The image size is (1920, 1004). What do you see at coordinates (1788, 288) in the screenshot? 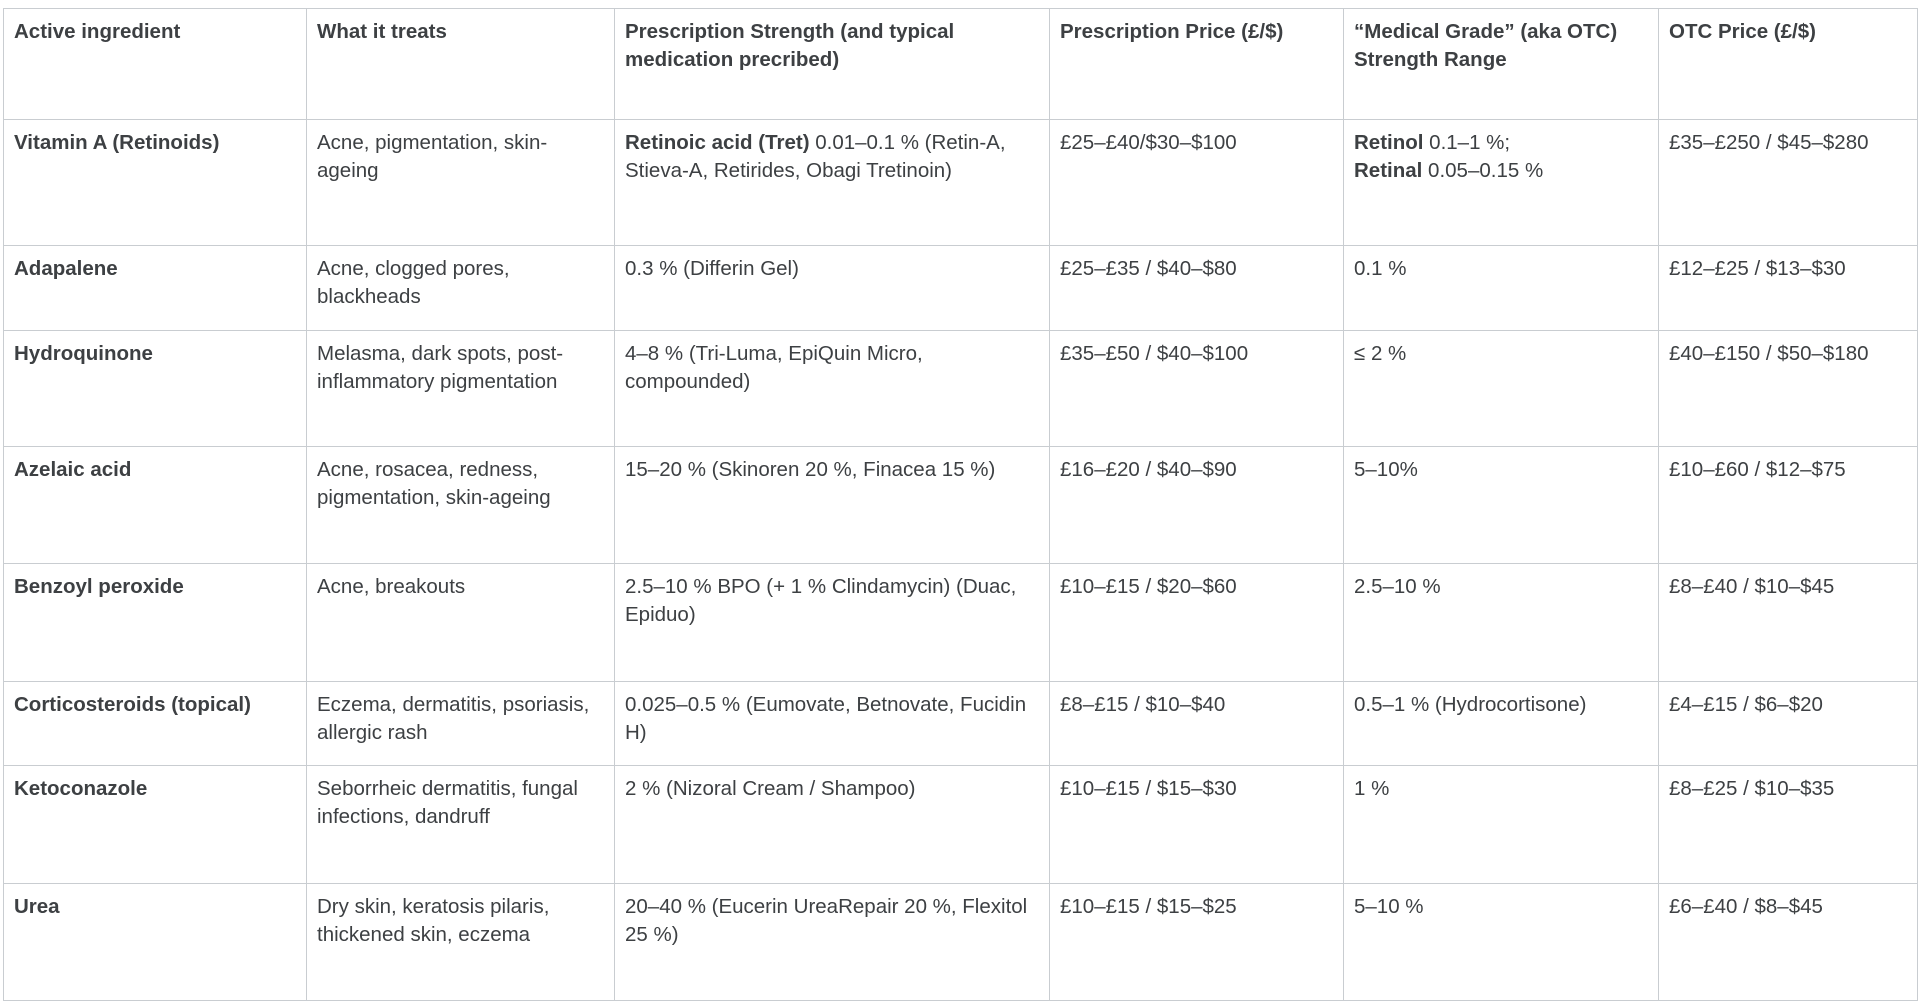
I see `cell-otc-price: £12–£25 / $13–$30` at bounding box center [1788, 288].